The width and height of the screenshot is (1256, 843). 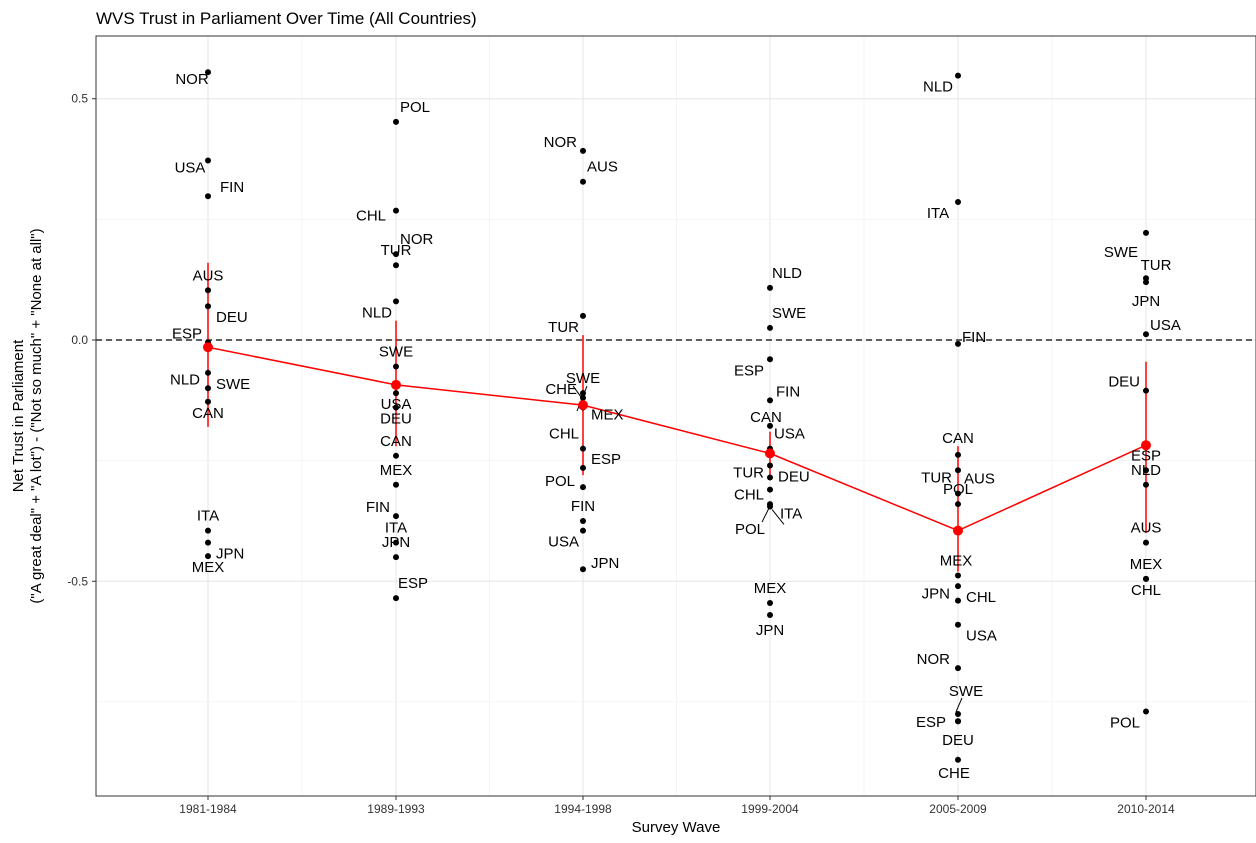 What do you see at coordinates (208, 809) in the screenshot?
I see `x-tick-label-1981-1984: 1981-1984` at bounding box center [208, 809].